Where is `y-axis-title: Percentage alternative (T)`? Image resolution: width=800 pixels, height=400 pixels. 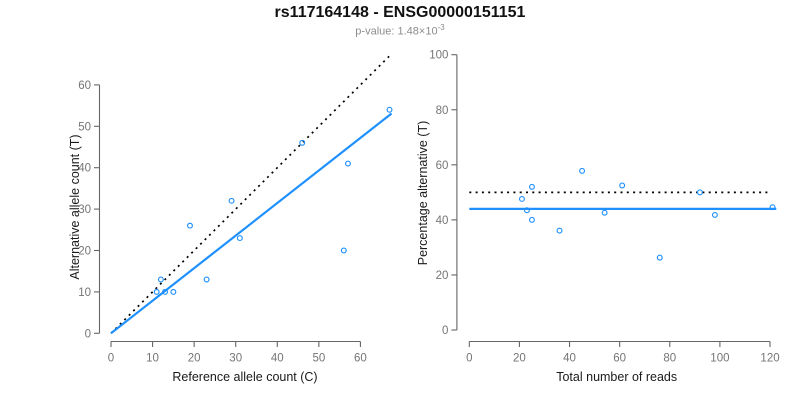
y-axis-title: Percentage alternative (T) is located at coordinates (423, 193).